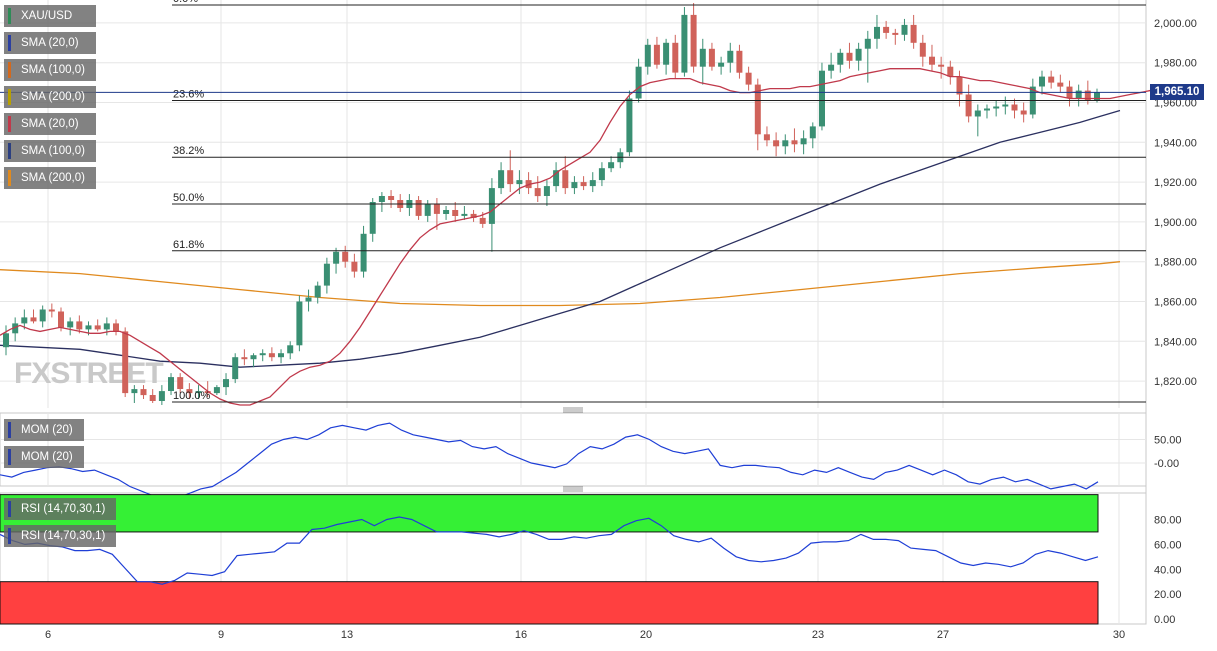 This screenshot has height=651, width=1217. Describe the element at coordinates (47, 16) in the screenshot. I see `legend-label: XAU/USD` at that location.